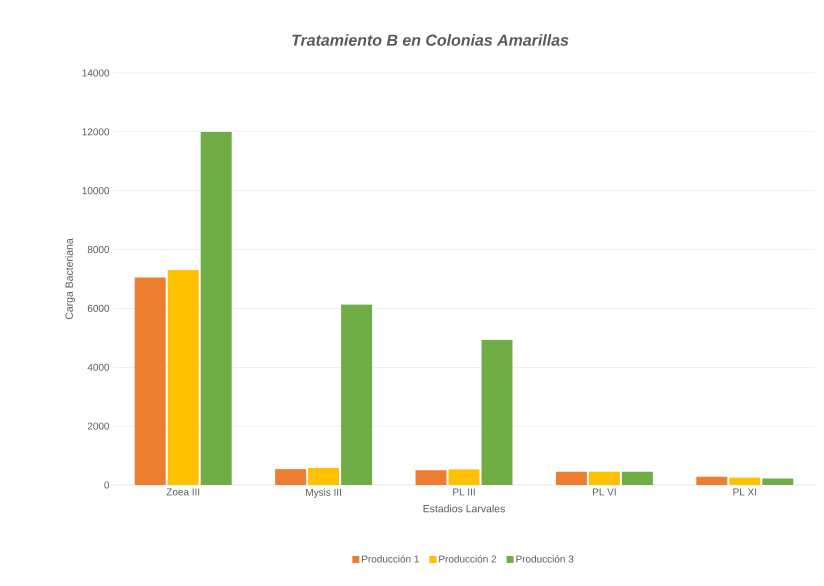 The image size is (824, 586). What do you see at coordinates (96, 73) in the screenshot?
I see `y-tick-label: 14000` at bounding box center [96, 73].